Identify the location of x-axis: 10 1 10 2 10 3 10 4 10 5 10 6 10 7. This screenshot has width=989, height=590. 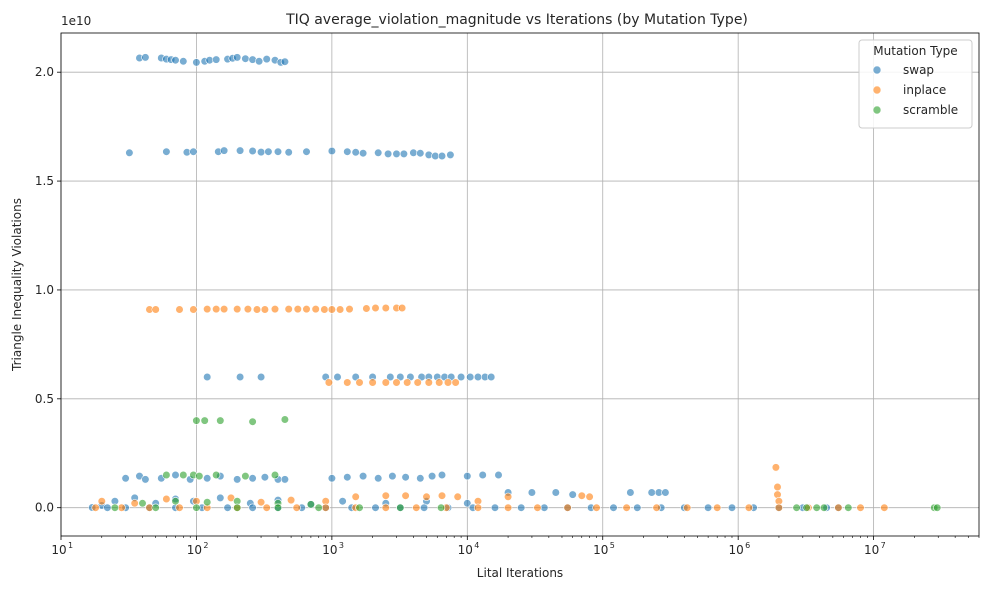
(515, 546).